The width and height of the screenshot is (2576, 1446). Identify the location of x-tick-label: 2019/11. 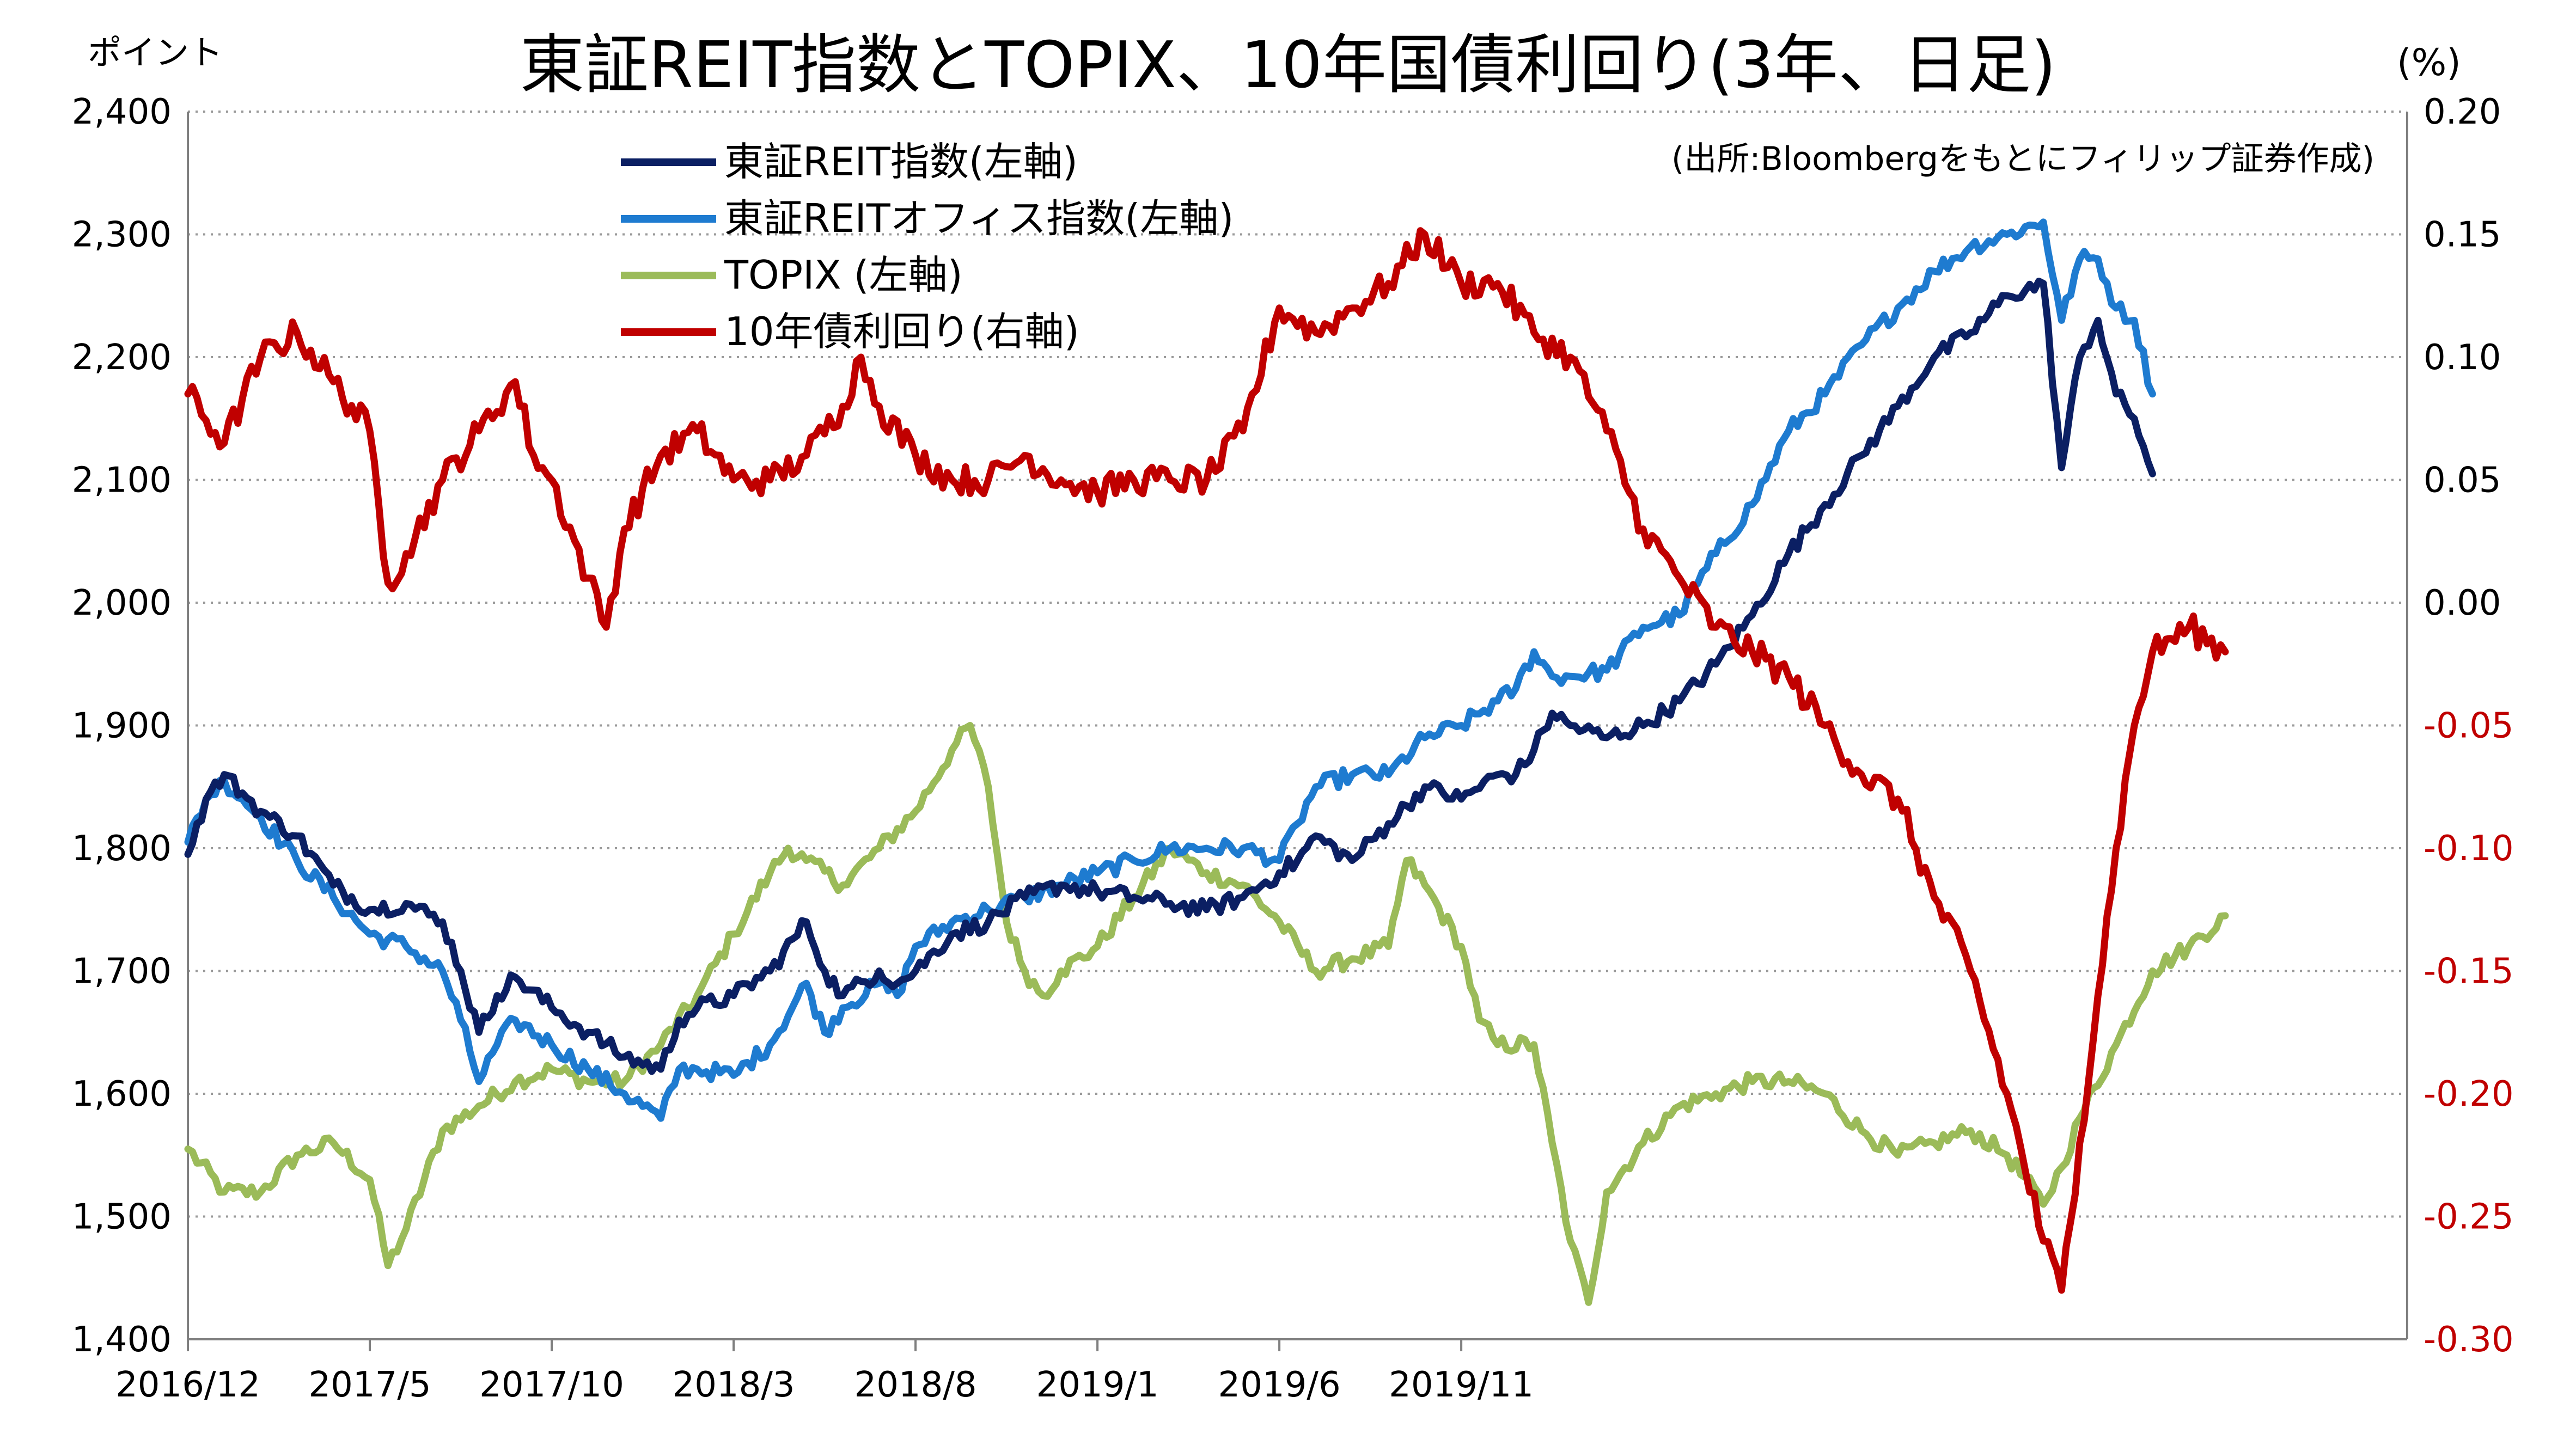
(1461, 1385).